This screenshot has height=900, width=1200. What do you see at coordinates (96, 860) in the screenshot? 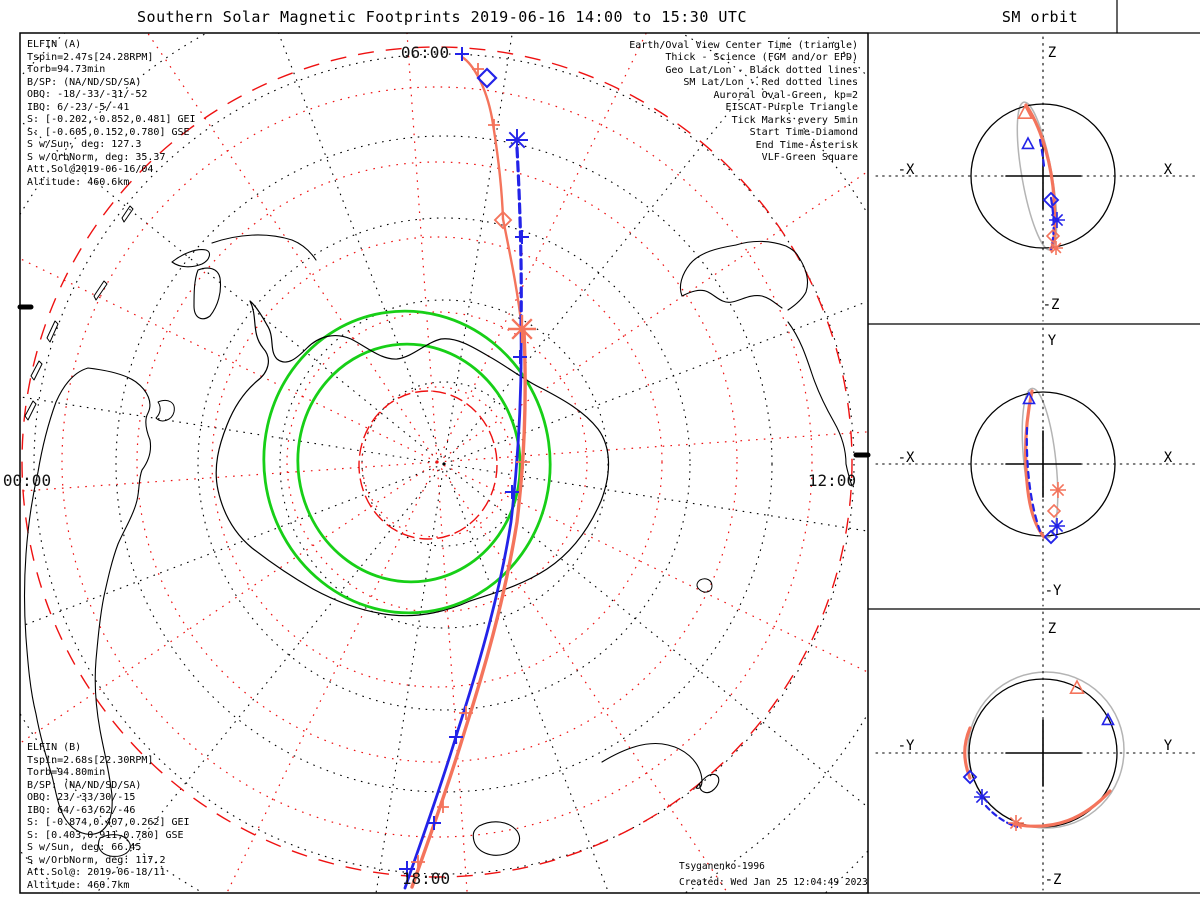
I see `elfin-b-line: S w/OrbNorm, deg: 117.2` at bounding box center [96, 860].